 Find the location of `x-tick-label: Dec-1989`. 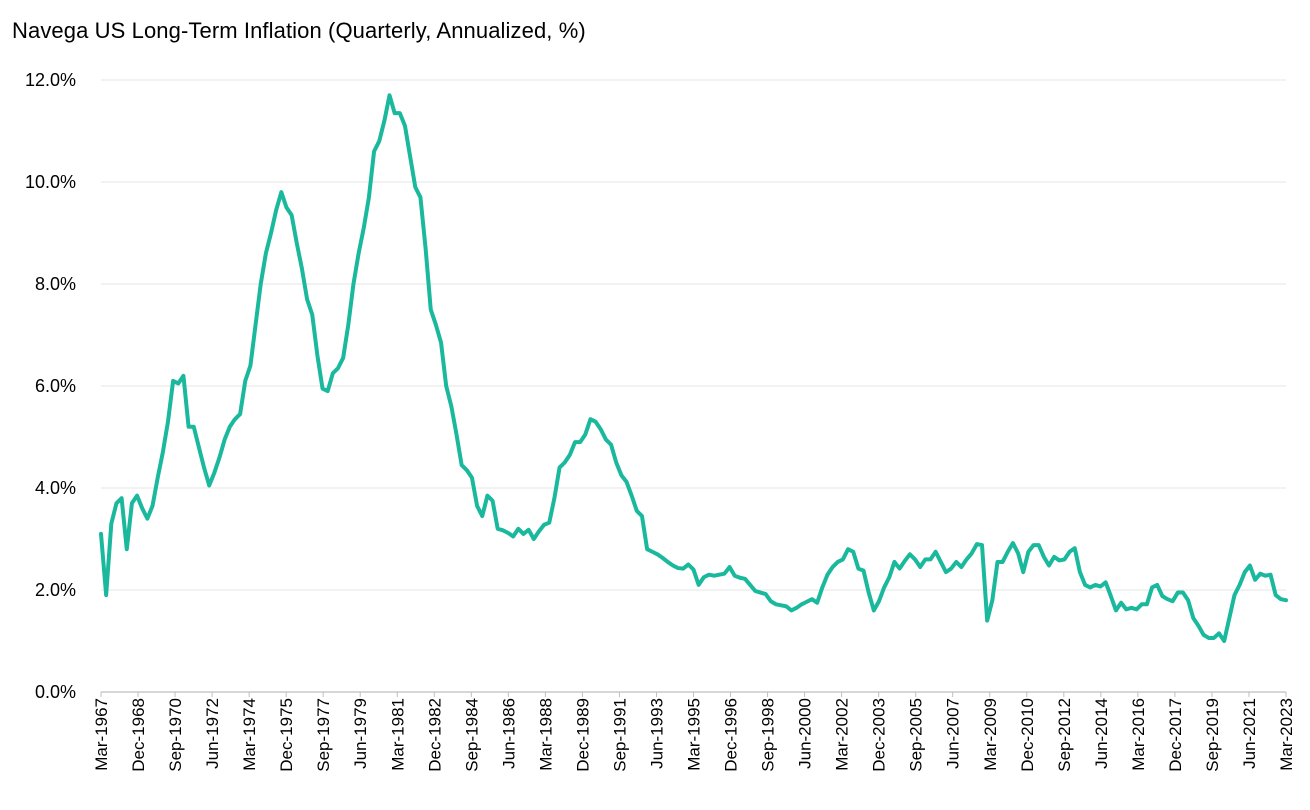

x-tick-label: Dec-1989 is located at coordinates (582, 735).